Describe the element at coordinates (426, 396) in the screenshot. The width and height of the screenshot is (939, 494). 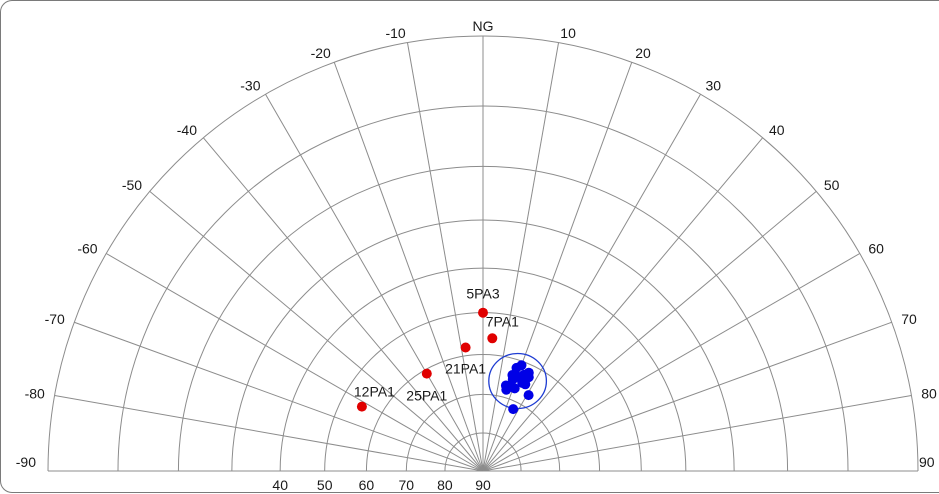
I see `point-label: 25PA1` at that location.